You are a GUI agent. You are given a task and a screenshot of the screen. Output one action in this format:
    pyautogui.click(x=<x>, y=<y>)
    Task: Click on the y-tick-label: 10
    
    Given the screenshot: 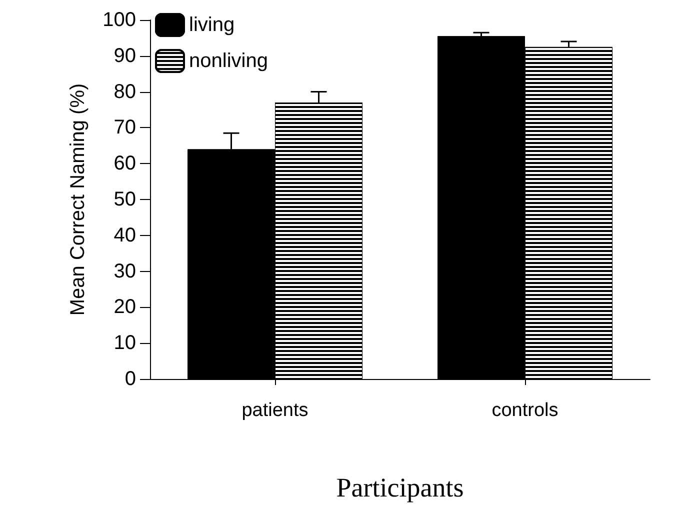 What is the action you would take?
    pyautogui.click(x=125, y=343)
    